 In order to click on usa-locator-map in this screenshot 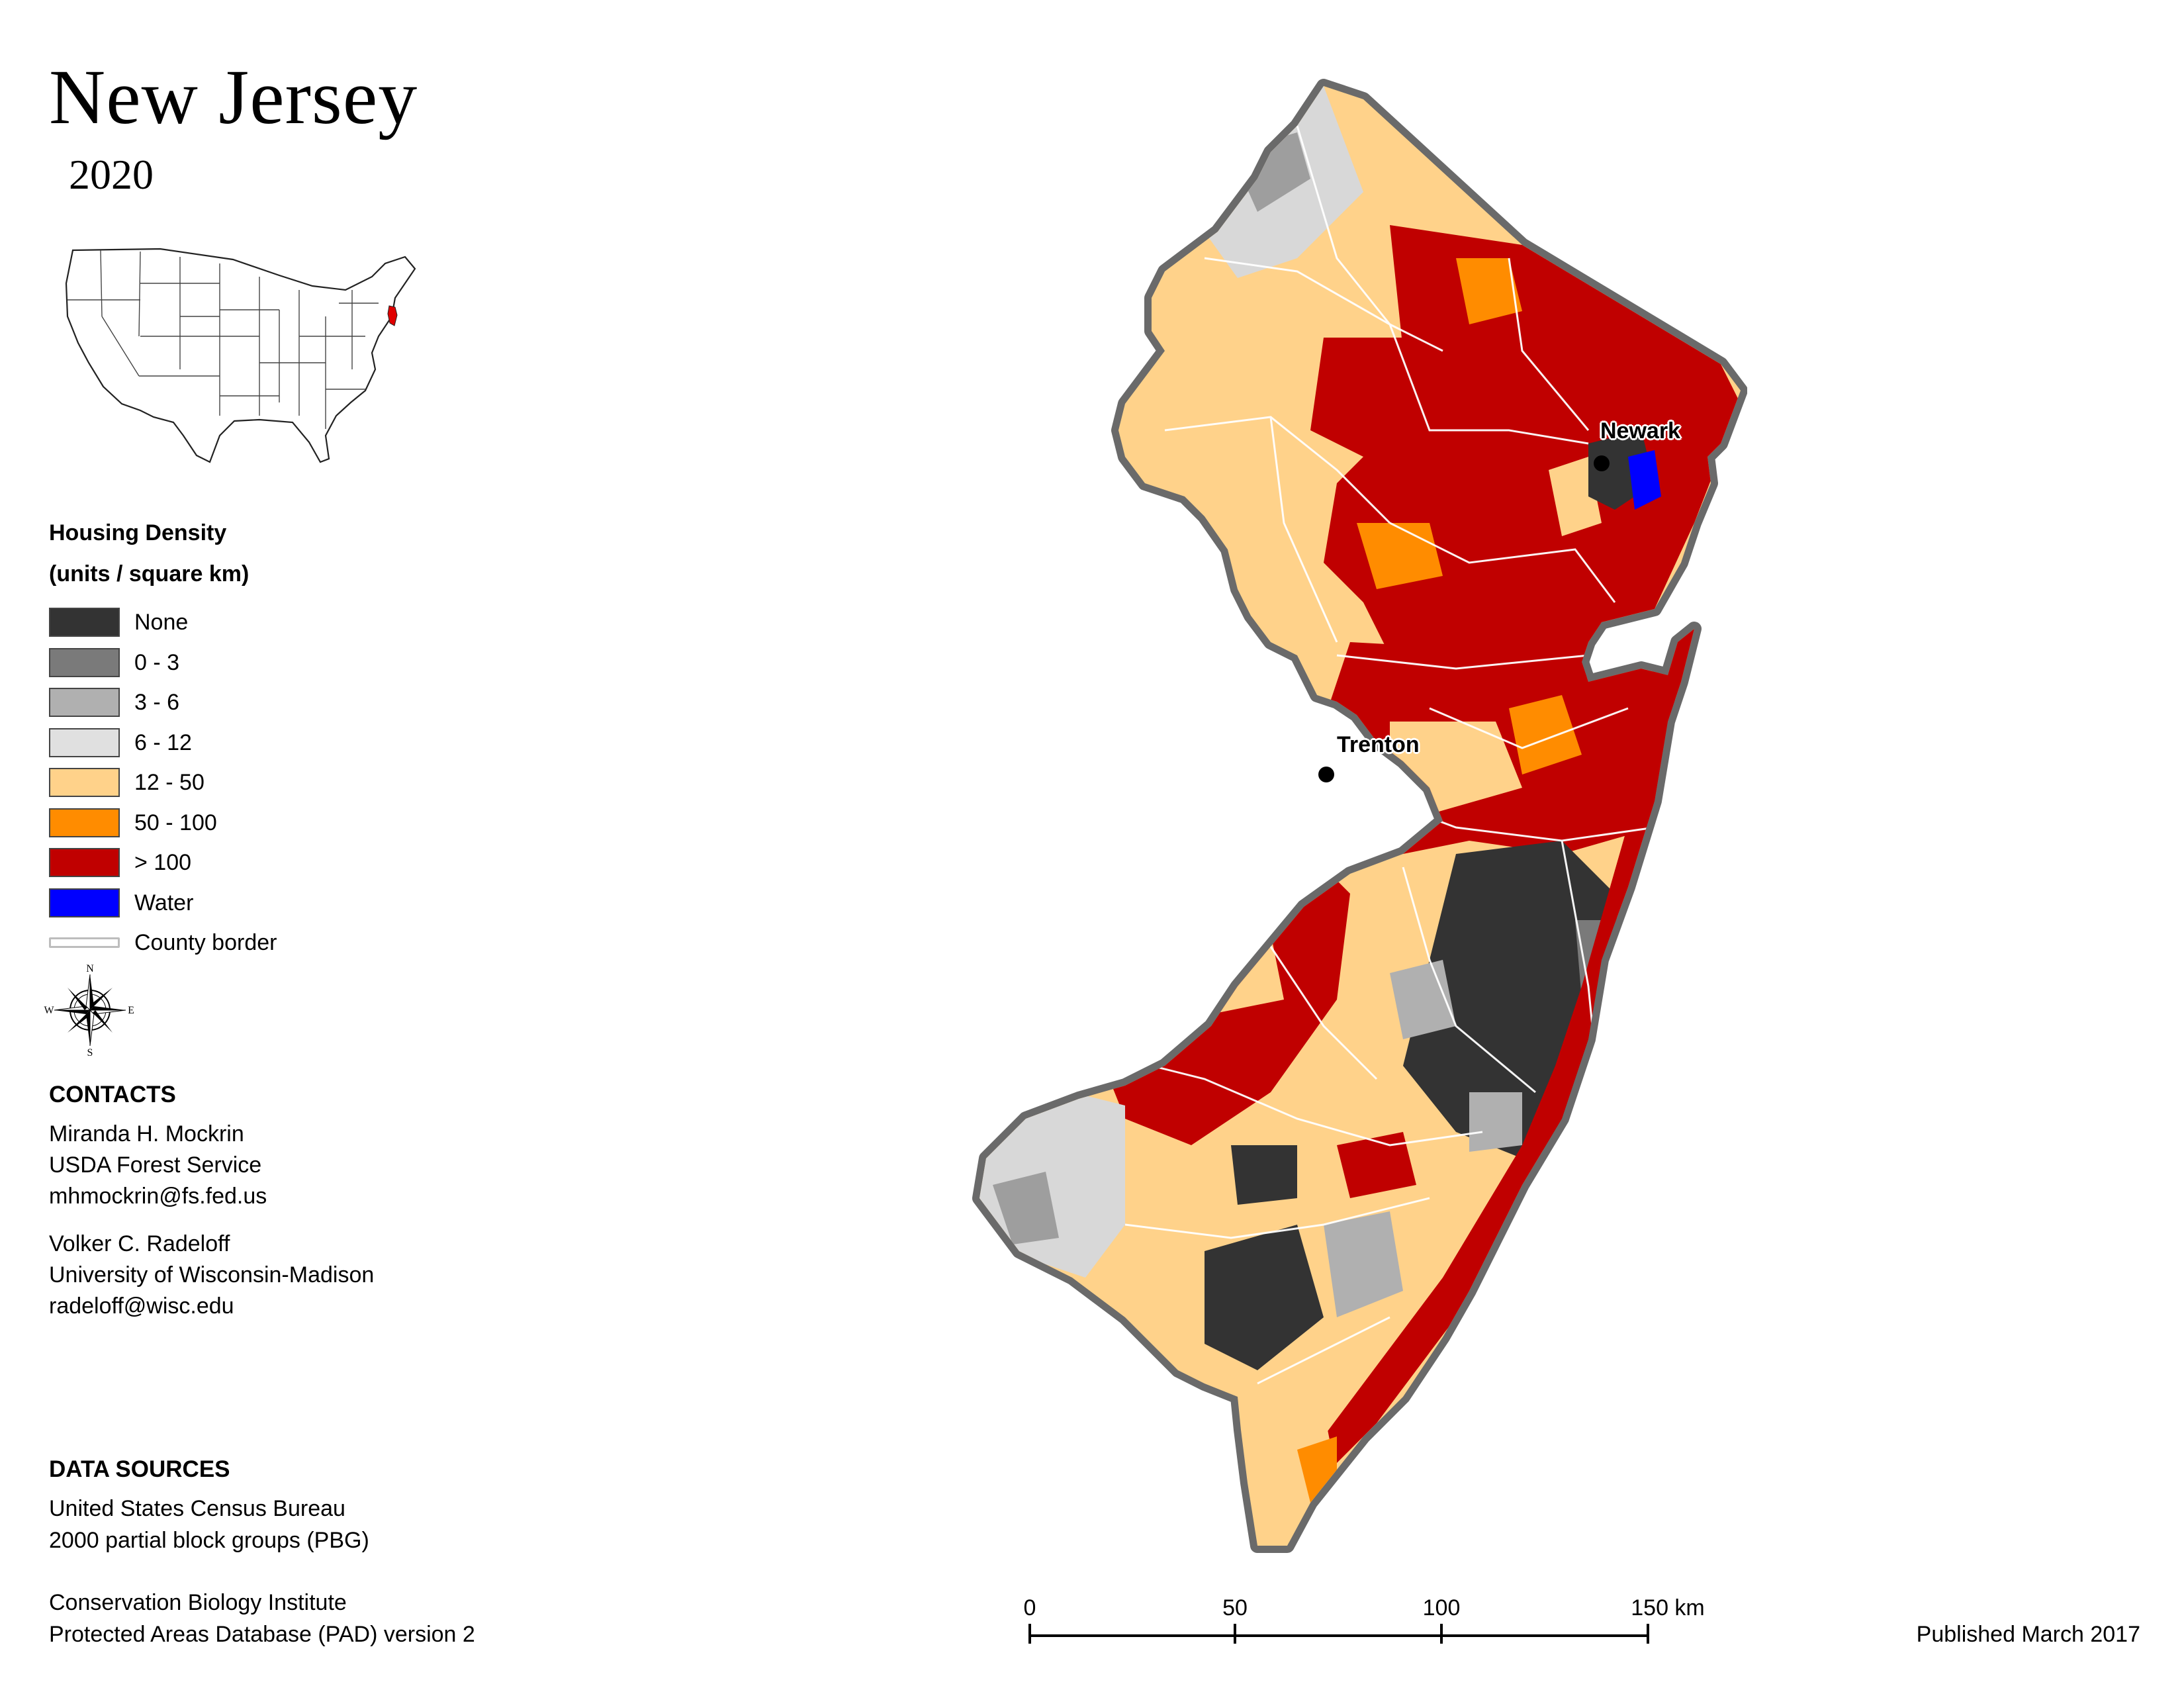, I will do `click(240, 355)`.